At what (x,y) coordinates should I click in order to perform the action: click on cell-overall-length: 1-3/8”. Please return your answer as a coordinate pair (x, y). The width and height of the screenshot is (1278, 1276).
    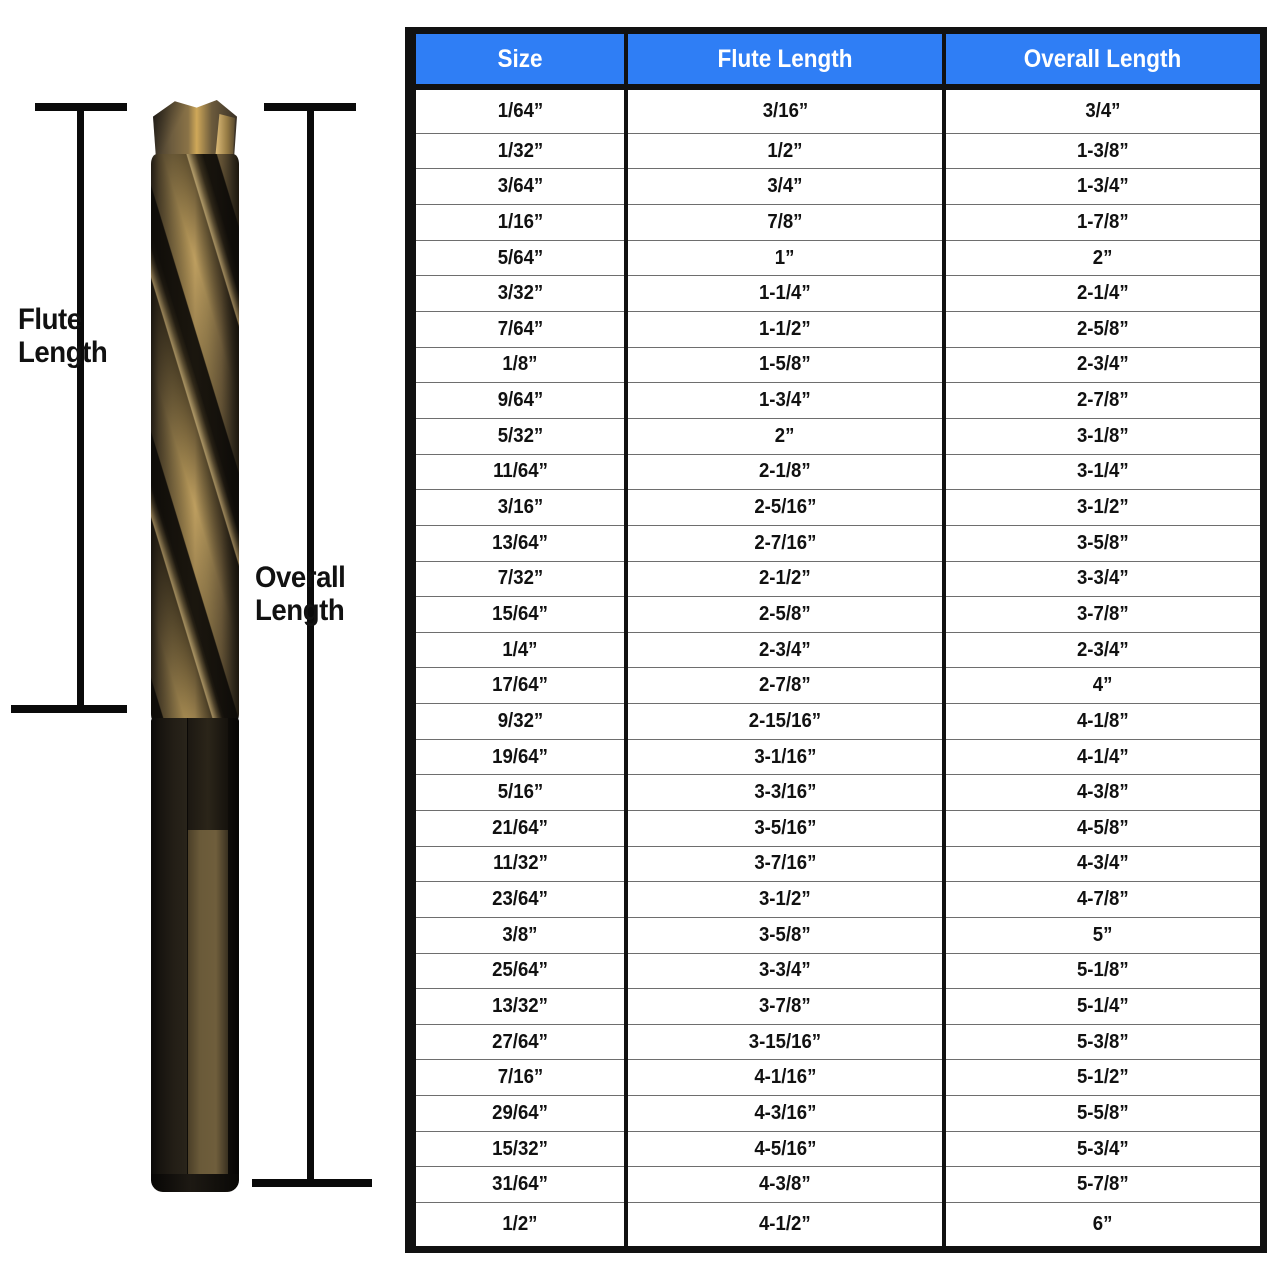
    Looking at the image, I should click on (1103, 150).